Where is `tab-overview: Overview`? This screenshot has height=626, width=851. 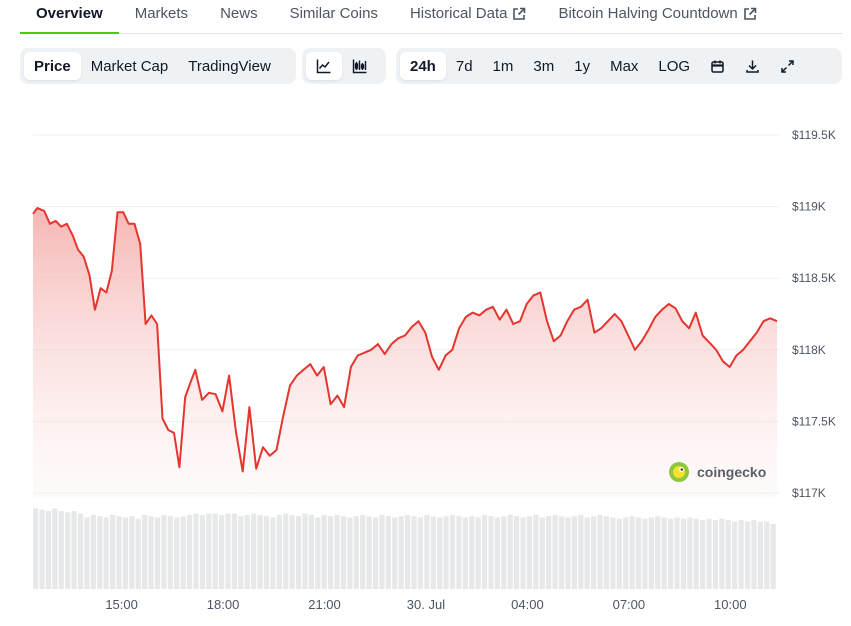 tab-overview: Overview is located at coordinates (69, 17).